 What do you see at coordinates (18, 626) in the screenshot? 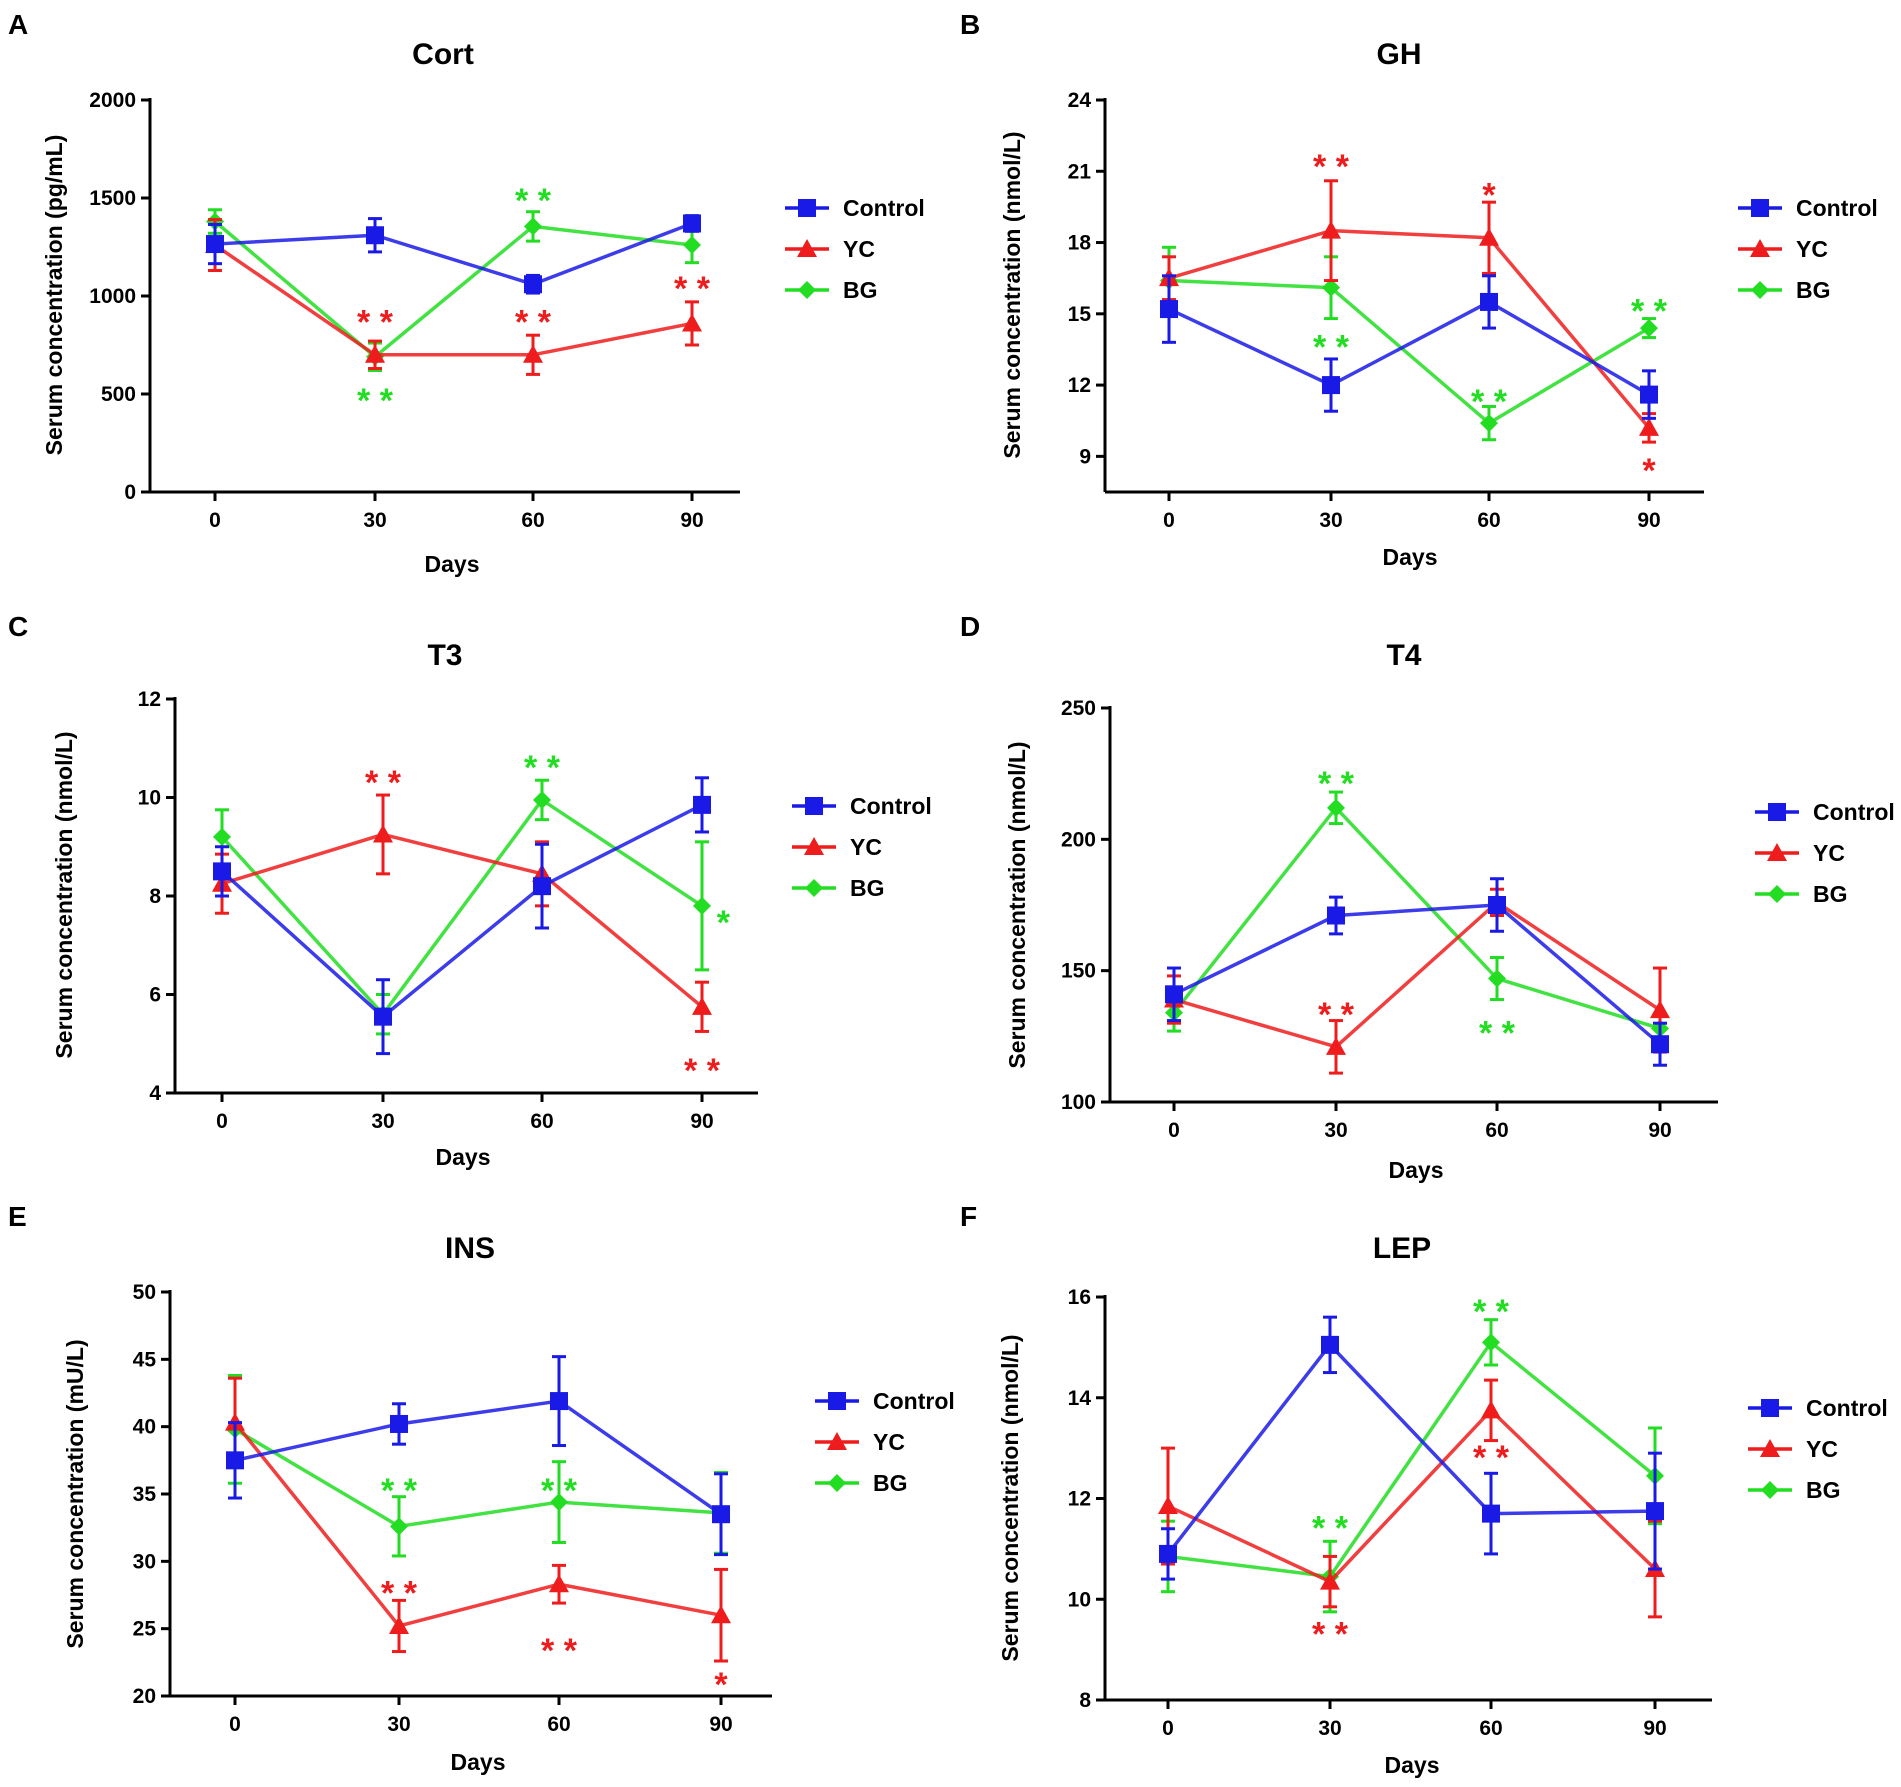
I see `panel-letter: C` at bounding box center [18, 626].